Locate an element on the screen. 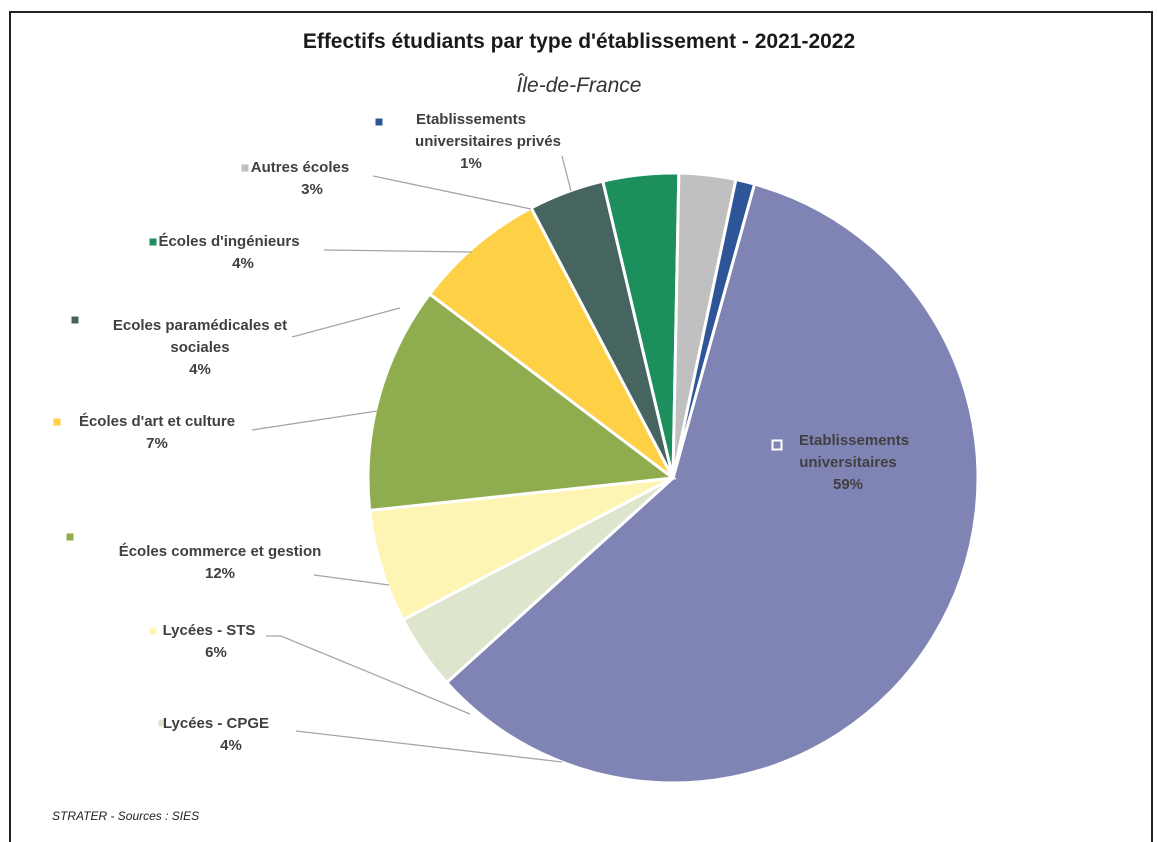 The width and height of the screenshot is (1158, 842). slice-percent-1: 4% is located at coordinates (231, 745).